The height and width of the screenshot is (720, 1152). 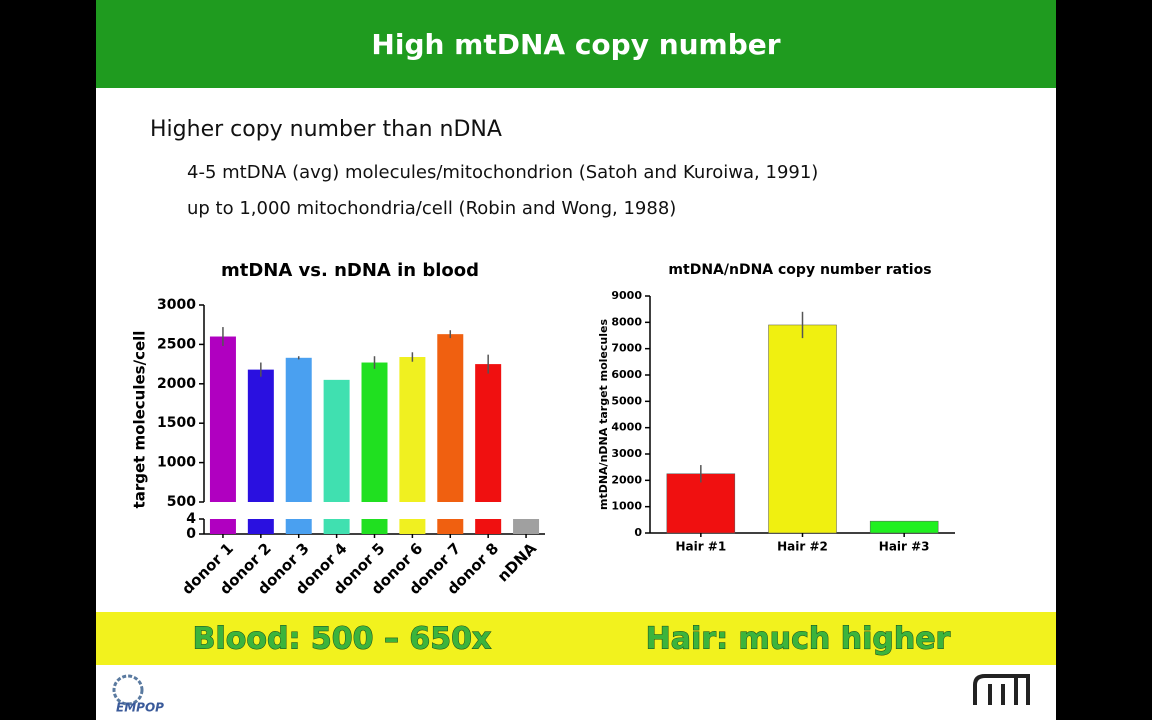 I want to click on chart-title: mtDNA/nDNA copy number ratios, so click(x=799, y=270).